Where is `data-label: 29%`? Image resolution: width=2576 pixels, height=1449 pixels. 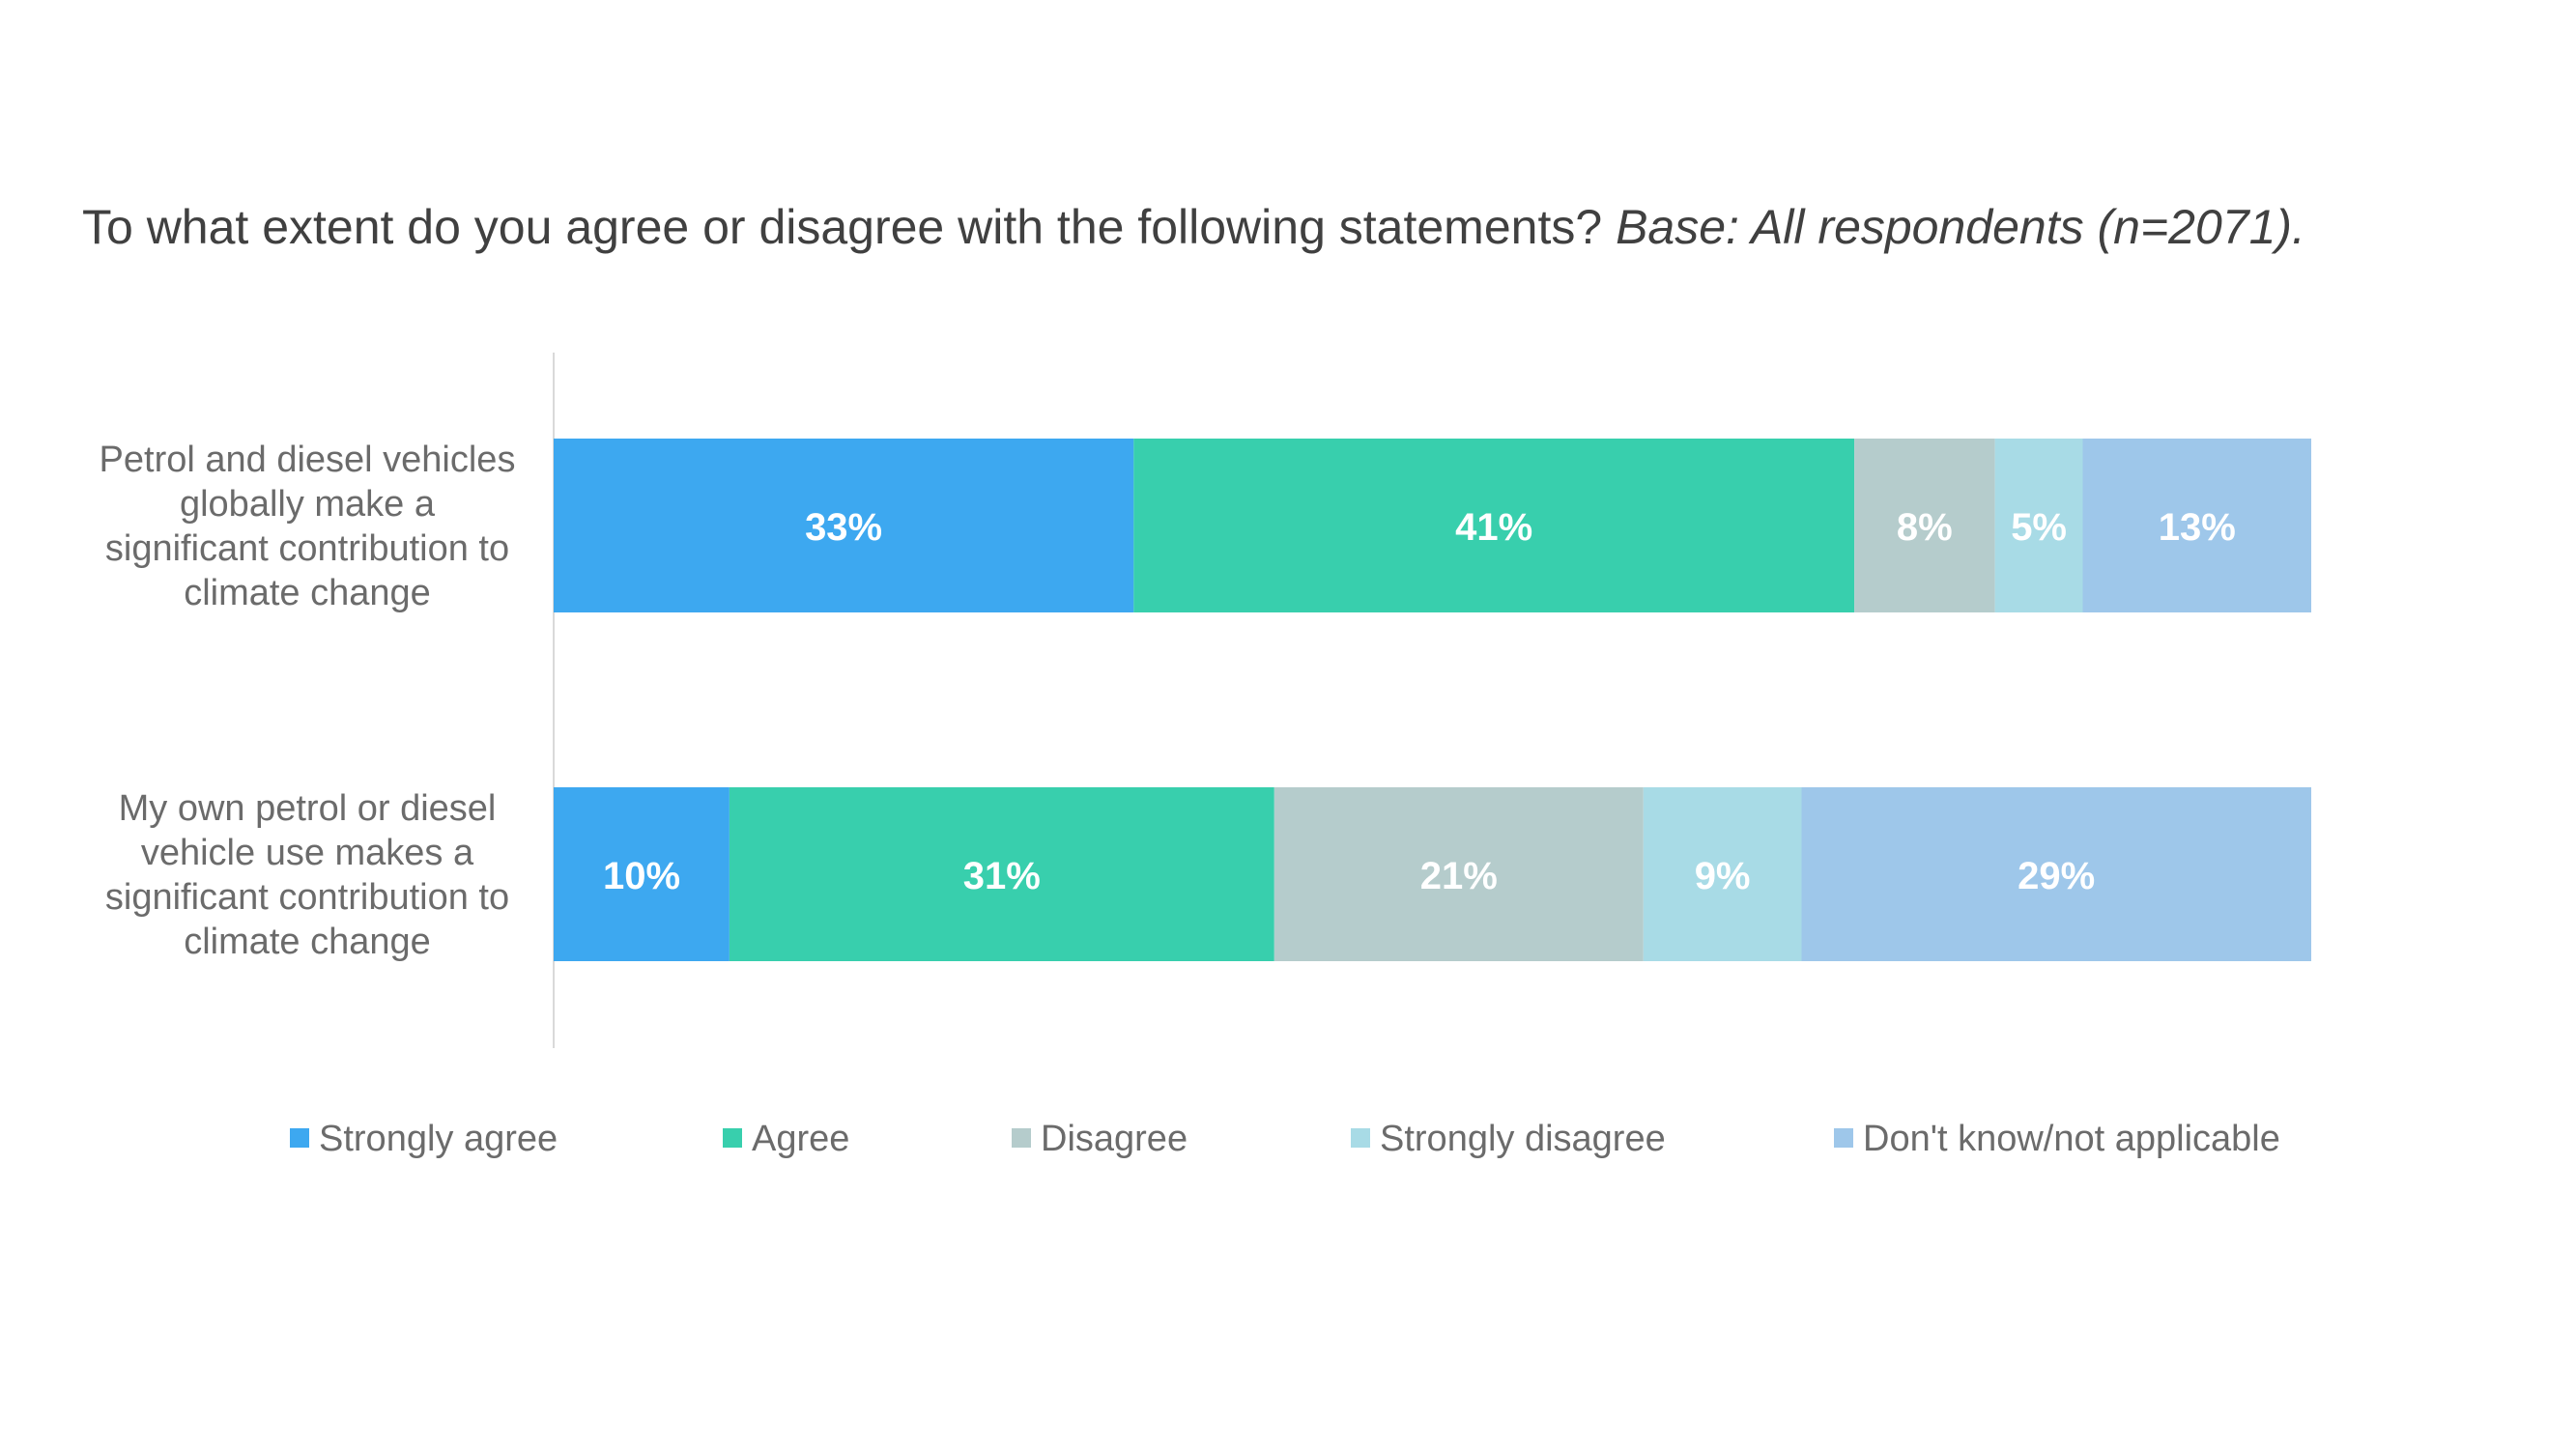
data-label: 29% is located at coordinates (2057, 876).